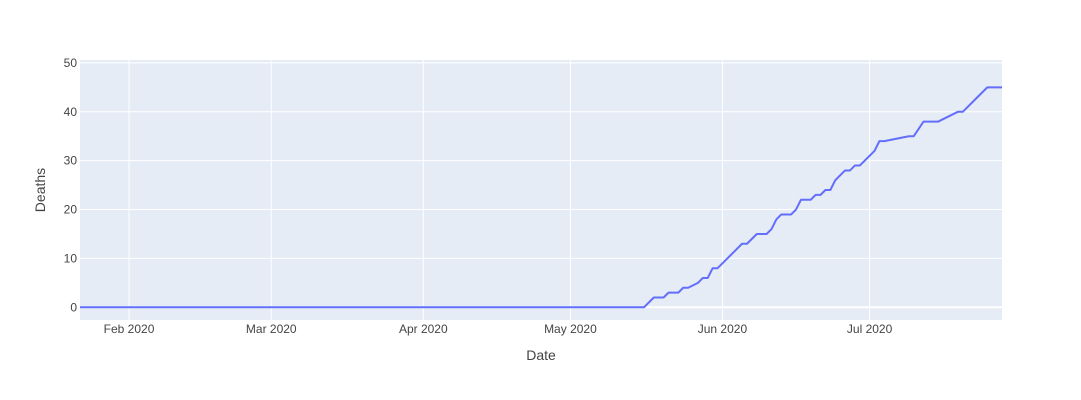 The image size is (1081, 400). What do you see at coordinates (271, 329) in the screenshot?
I see `x-tick-label: Mar 2020` at bounding box center [271, 329].